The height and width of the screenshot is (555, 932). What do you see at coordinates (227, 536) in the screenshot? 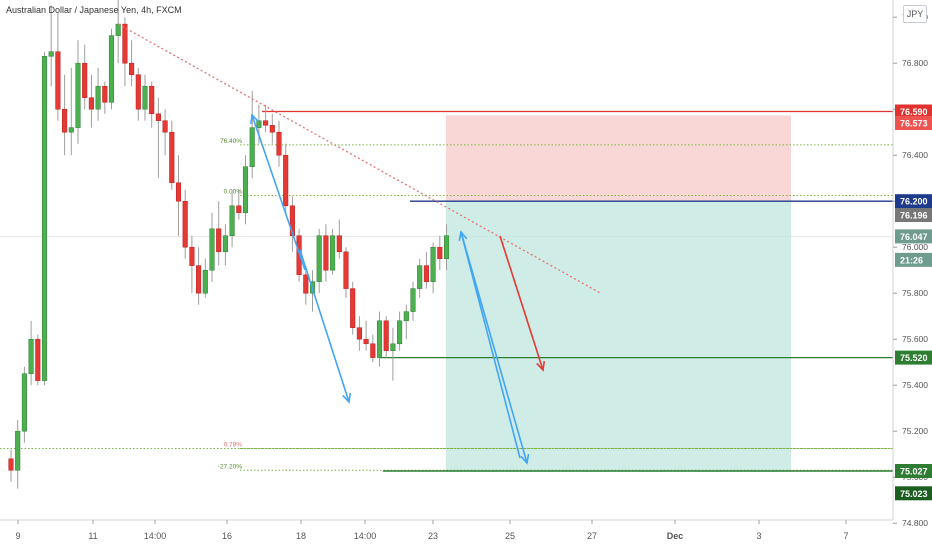
I see `time-tick-label: 16` at bounding box center [227, 536].